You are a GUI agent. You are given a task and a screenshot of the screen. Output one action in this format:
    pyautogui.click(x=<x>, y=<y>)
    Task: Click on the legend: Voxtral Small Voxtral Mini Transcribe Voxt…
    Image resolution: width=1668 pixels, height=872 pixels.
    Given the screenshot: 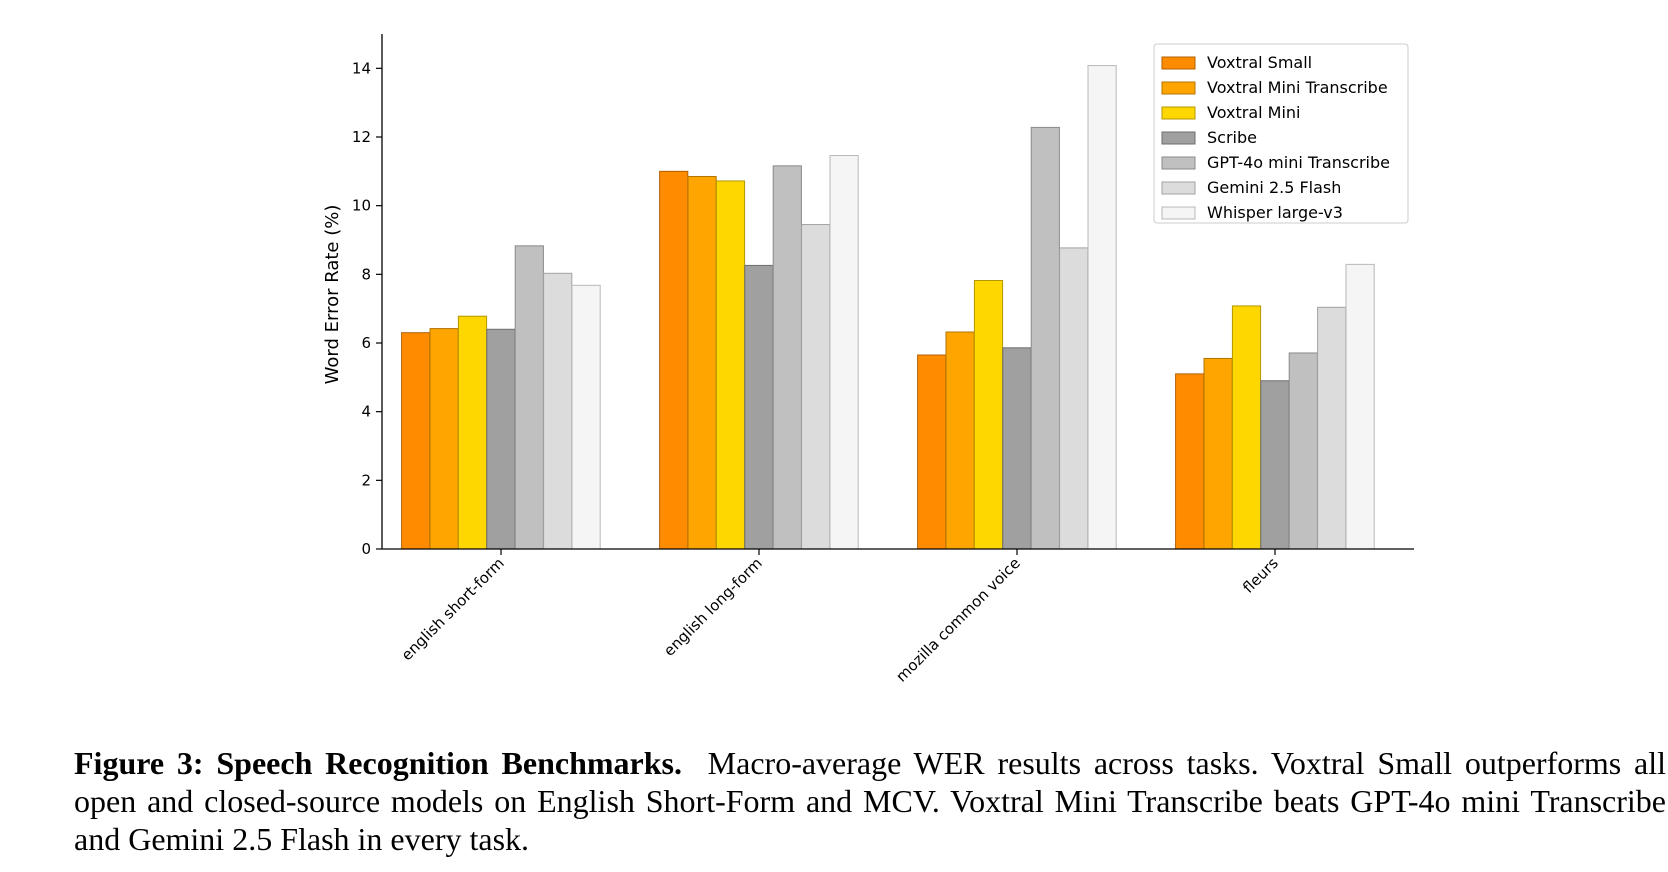 What is the action you would take?
    pyautogui.click(x=1281, y=133)
    